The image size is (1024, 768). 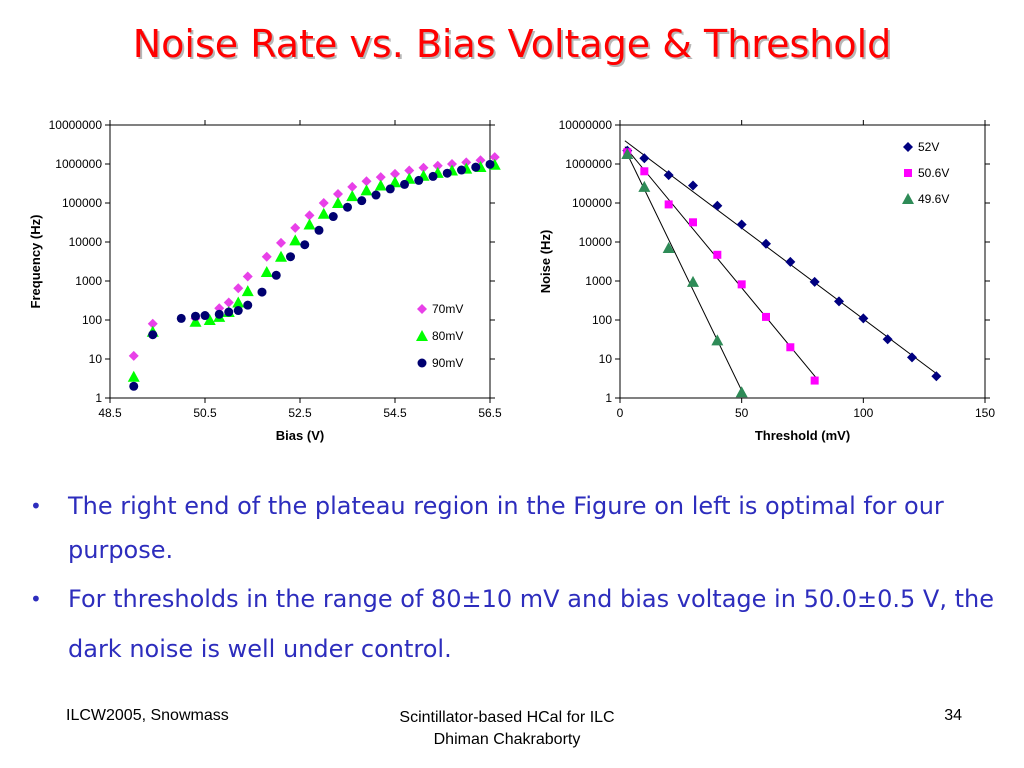 What do you see at coordinates (447, 336) in the screenshot?
I see `legend-label: 80mV` at bounding box center [447, 336].